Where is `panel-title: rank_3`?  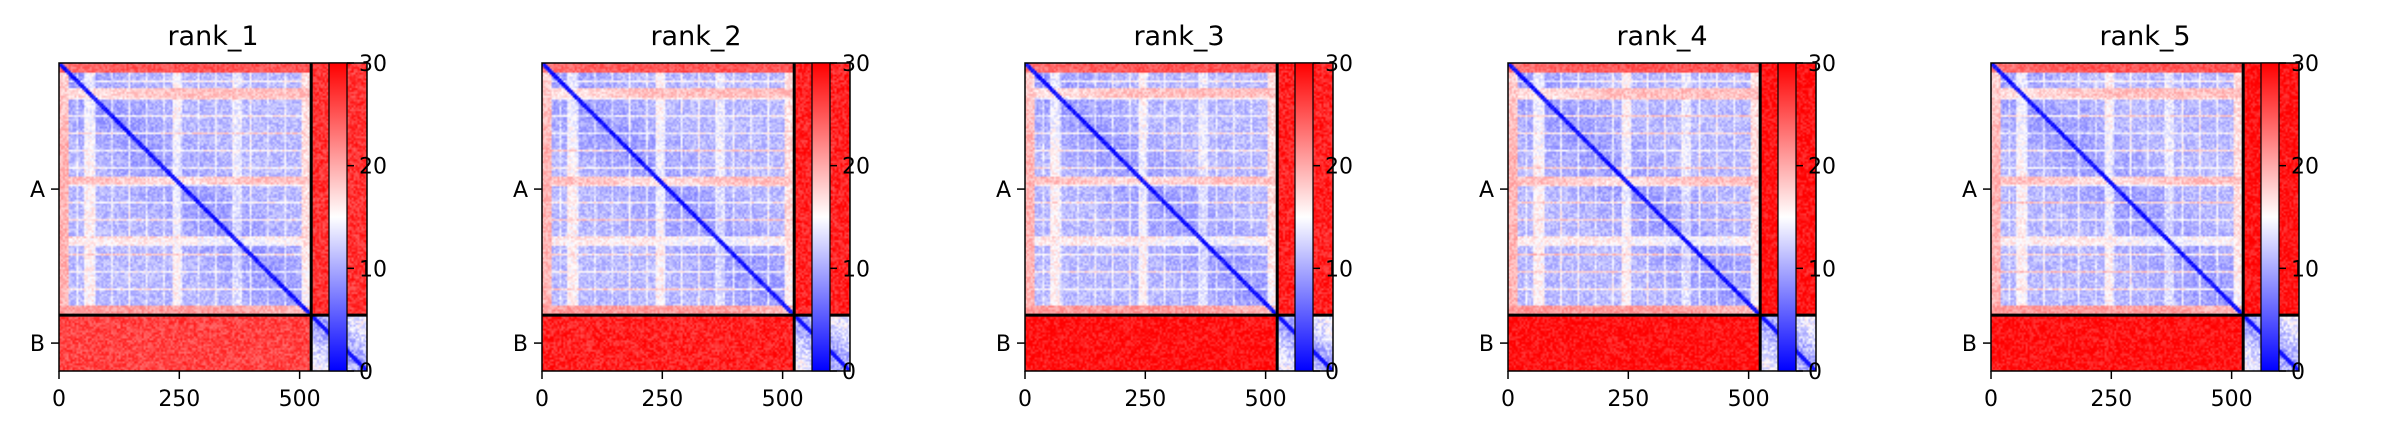 panel-title: rank_3 is located at coordinates (1178, 36).